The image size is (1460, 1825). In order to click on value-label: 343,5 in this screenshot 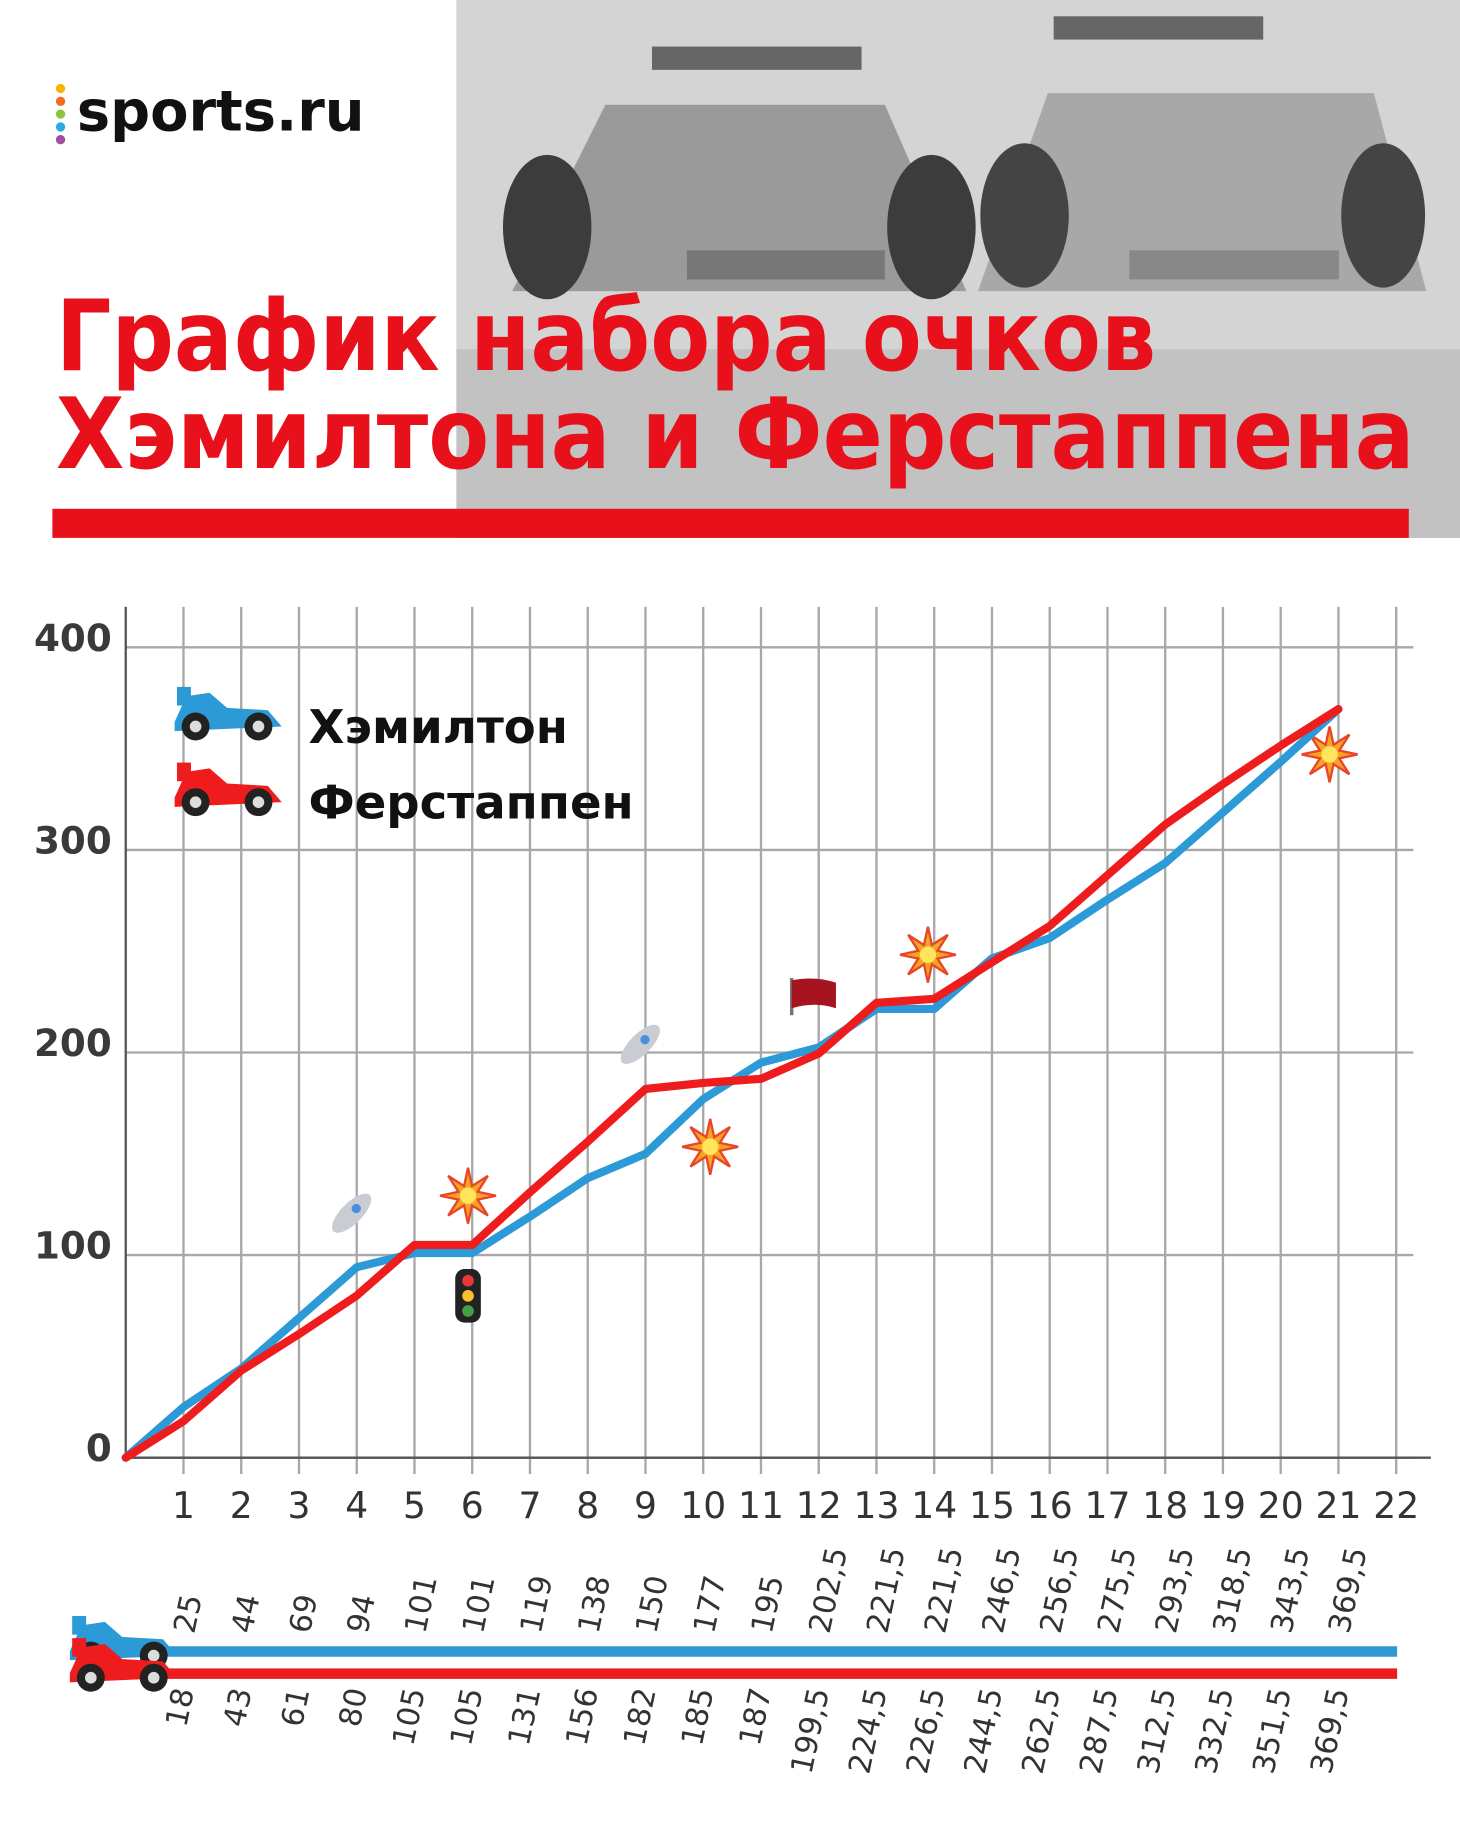, I will do `click(1291, 1590)`.